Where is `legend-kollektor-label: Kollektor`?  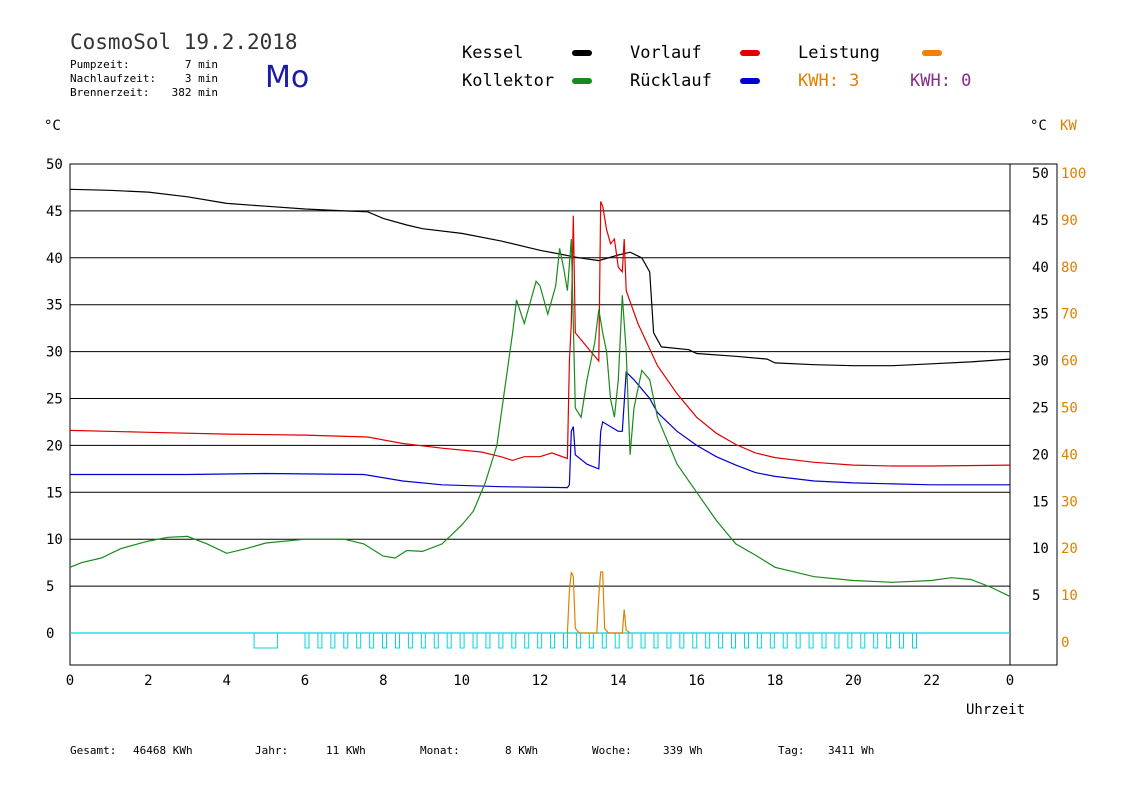 legend-kollektor-label: Kollektor is located at coordinates (508, 81).